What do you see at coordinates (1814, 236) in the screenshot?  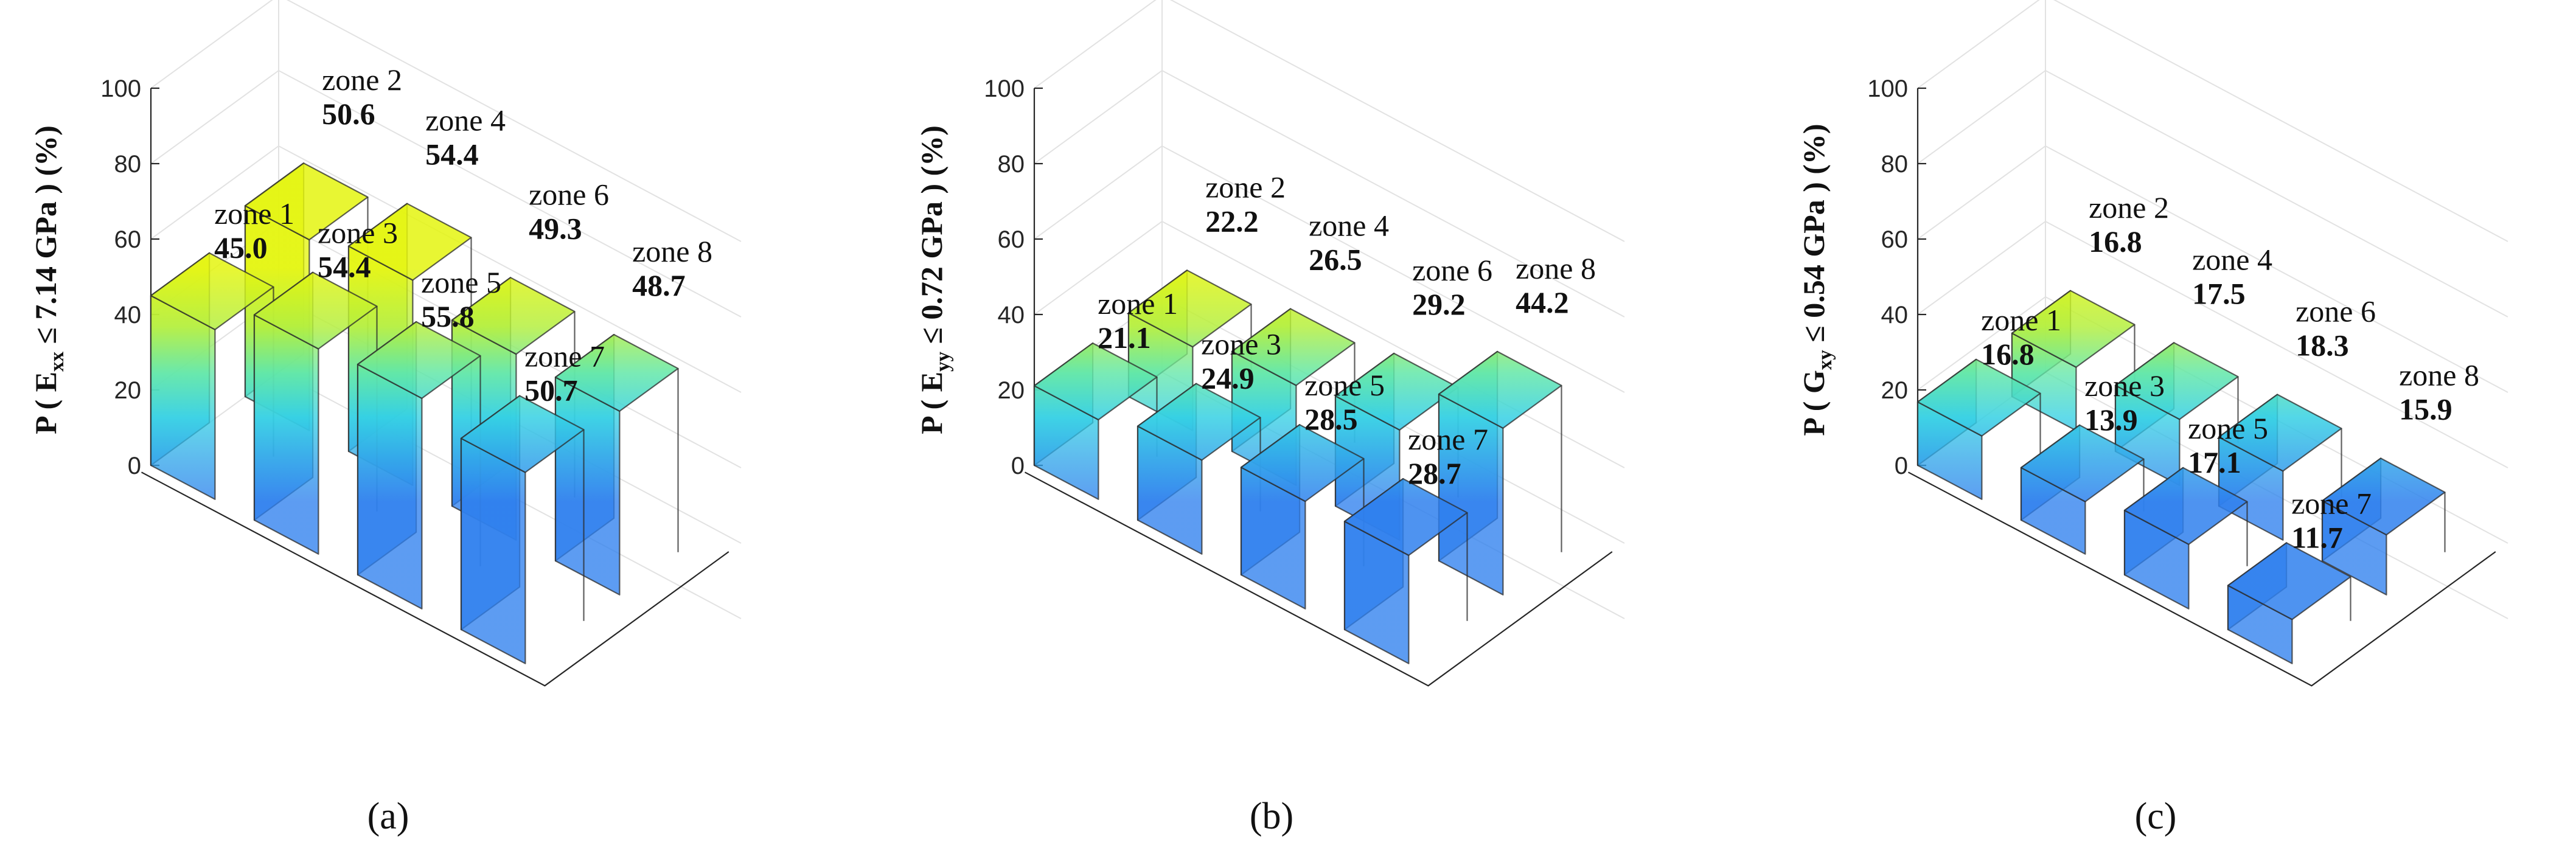 I see `y-axis-label-suffix: ≤ 0.54 GPa ) (%)` at bounding box center [1814, 236].